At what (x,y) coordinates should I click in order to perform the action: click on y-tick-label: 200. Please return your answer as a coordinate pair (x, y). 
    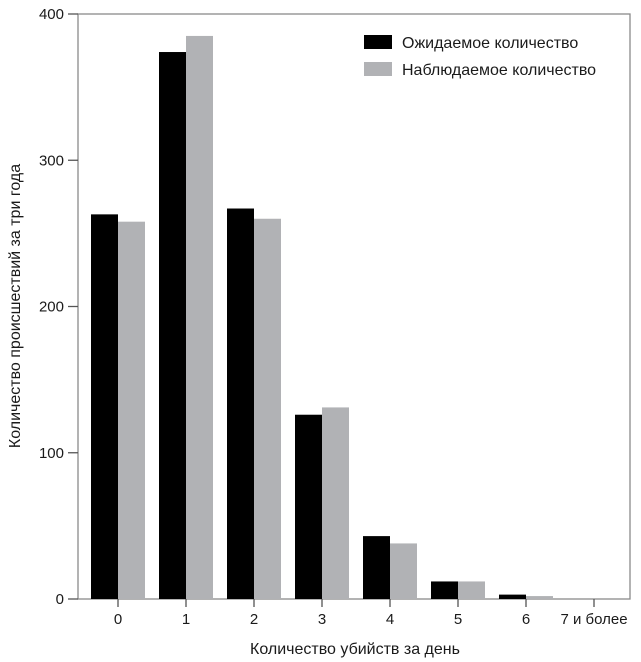
    Looking at the image, I should click on (51, 307).